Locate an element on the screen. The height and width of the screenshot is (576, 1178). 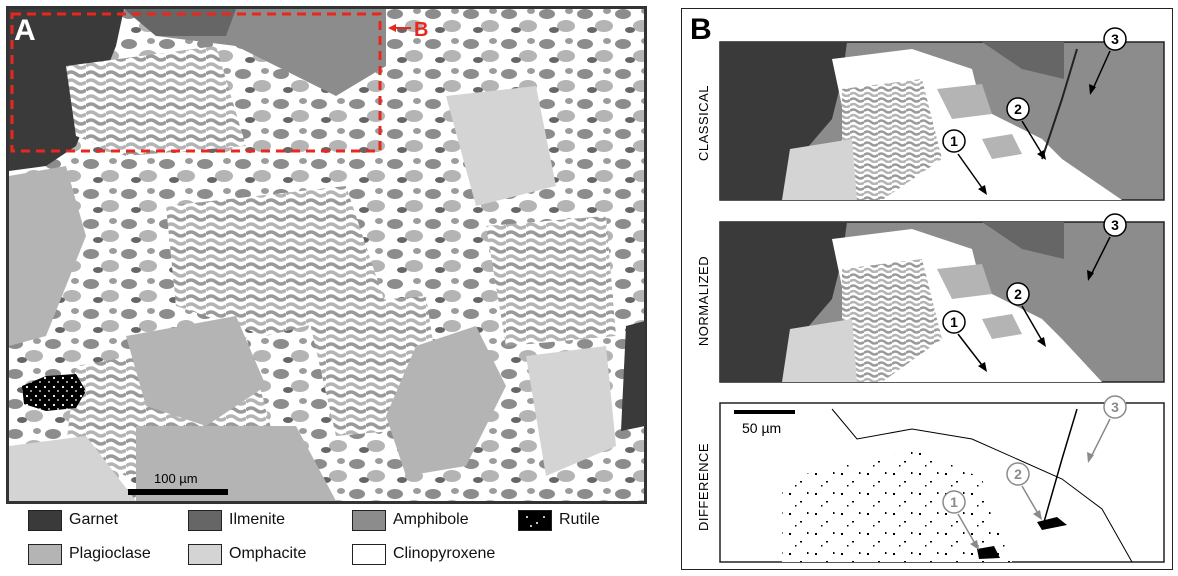
legend-item-clinopyroxene: Clinopyroxene is located at coordinates (423, 554).